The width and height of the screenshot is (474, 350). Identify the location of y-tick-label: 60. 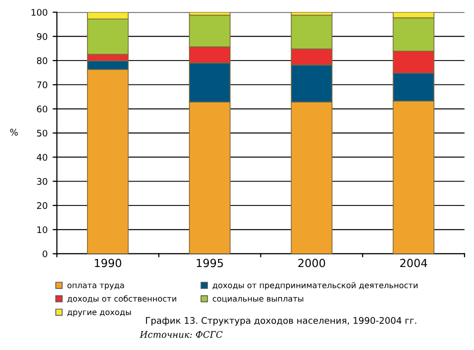
(42, 109).